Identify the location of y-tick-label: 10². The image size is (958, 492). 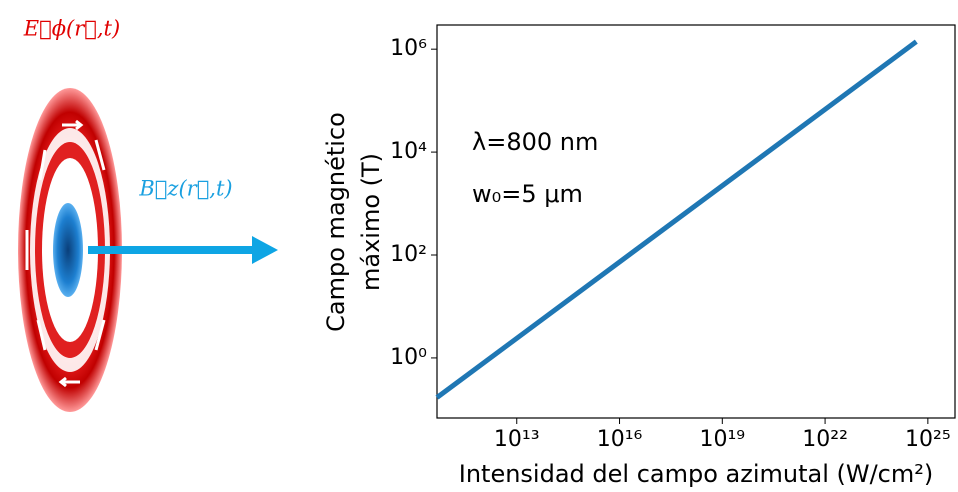
(408, 254).